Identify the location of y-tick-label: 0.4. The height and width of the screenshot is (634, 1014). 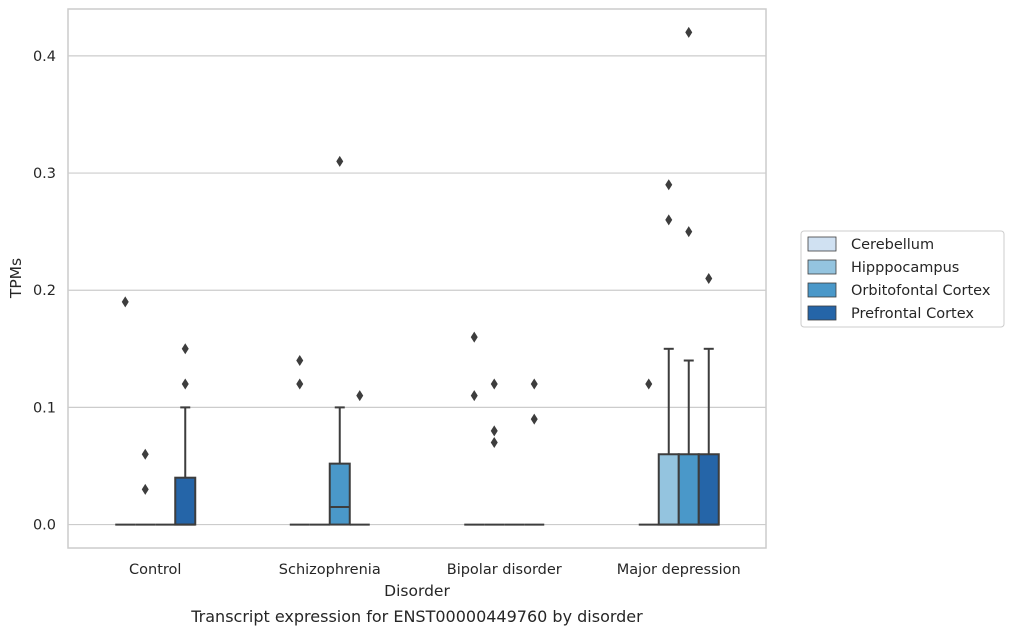
(44, 57).